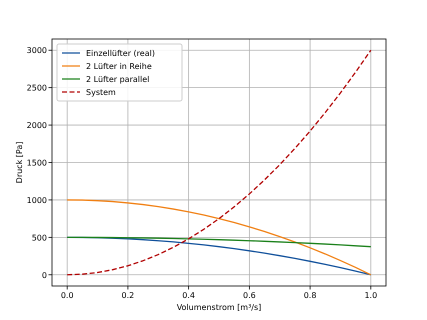 The width and height of the screenshot is (427, 320). I want to click on x-tick-label: 0.8, so click(310, 295).